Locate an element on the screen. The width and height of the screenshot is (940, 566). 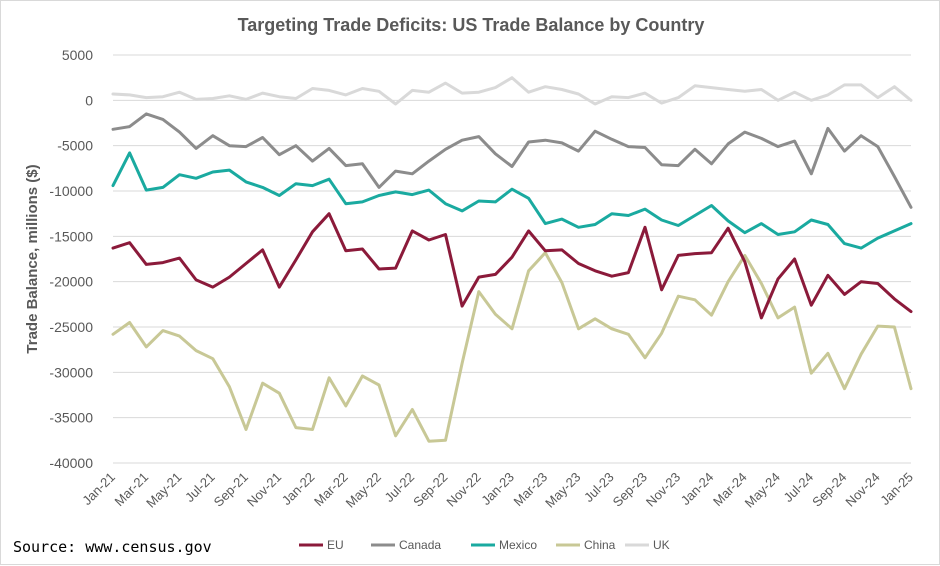
series-line-uk is located at coordinates (512, 91).